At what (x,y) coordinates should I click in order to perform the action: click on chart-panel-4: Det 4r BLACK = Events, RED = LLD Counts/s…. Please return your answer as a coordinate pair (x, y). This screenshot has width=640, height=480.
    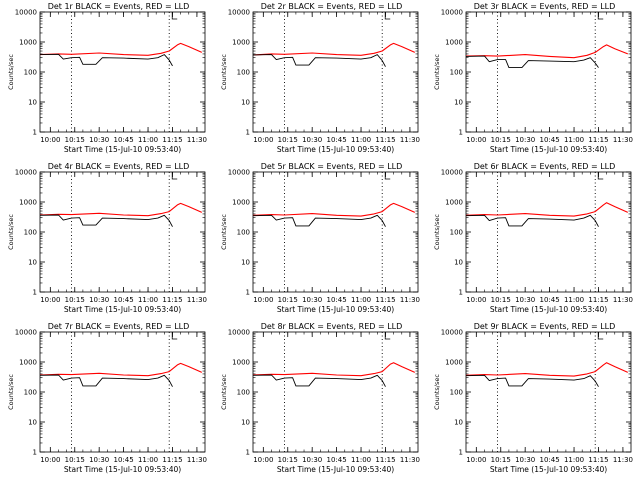
    Looking at the image, I should click on (107, 238).